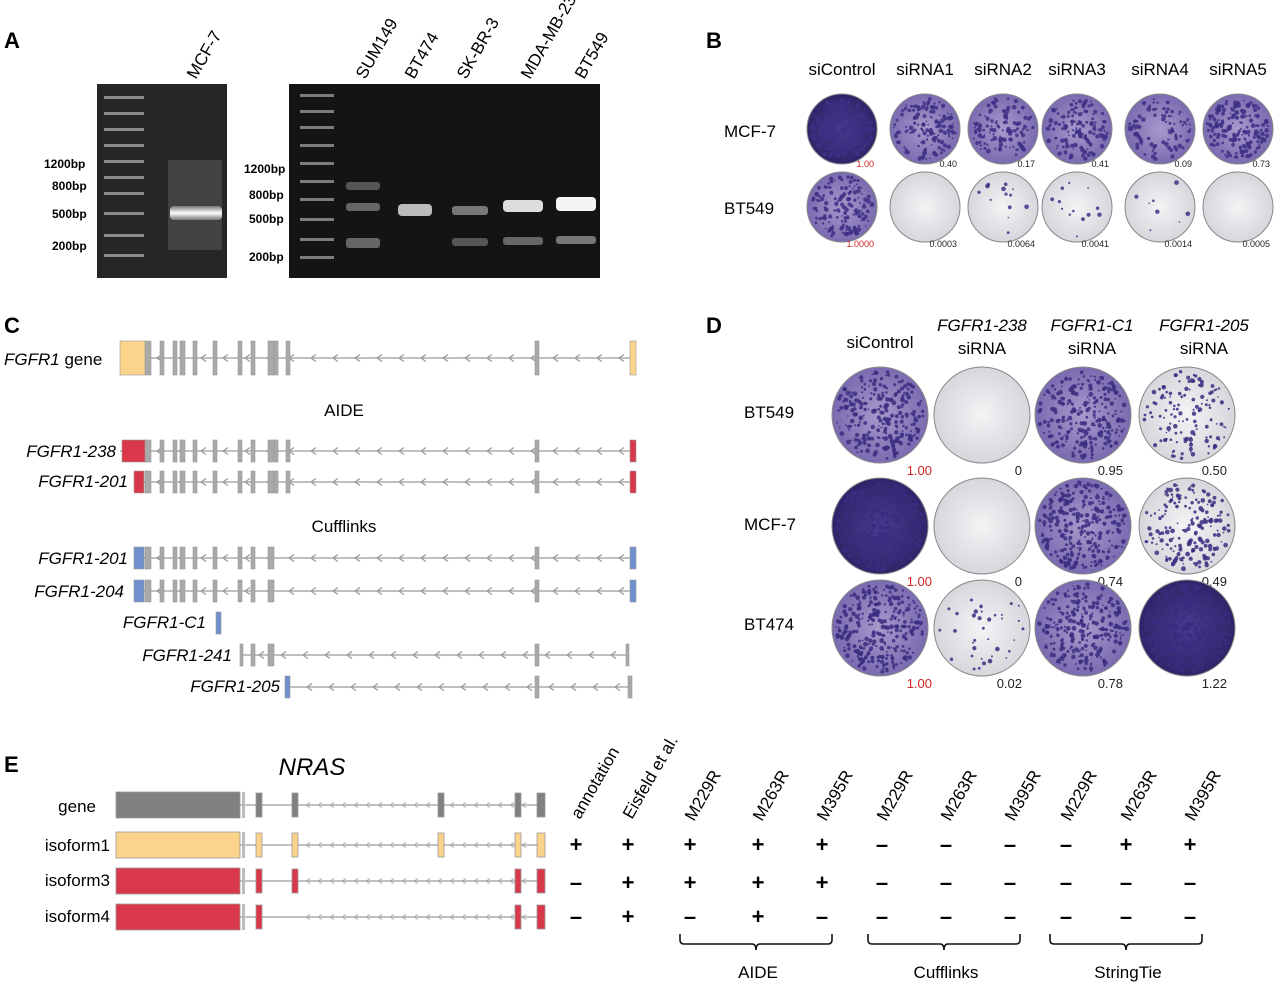 Image resolution: width=1280 pixels, height=983 pixels. Describe the element at coordinates (1127, 972) in the screenshot. I see `group-label: StringTie` at that location.